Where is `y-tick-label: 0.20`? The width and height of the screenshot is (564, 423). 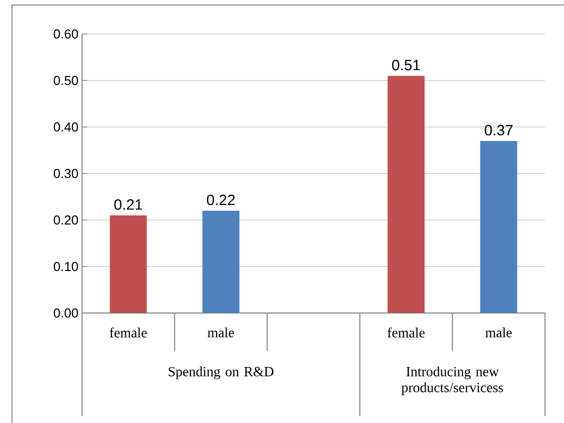 y-tick-label: 0.20 is located at coordinates (66, 220).